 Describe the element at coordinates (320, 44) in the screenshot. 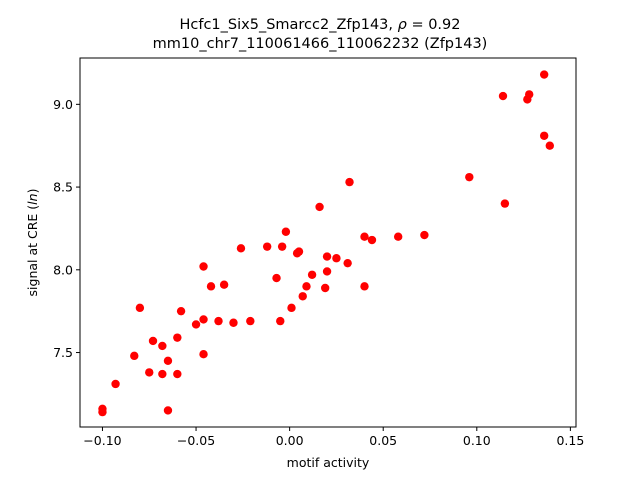

I see `chart-title-line2: mm10_chr7_110061466_110062232 (Zfp143)` at that location.